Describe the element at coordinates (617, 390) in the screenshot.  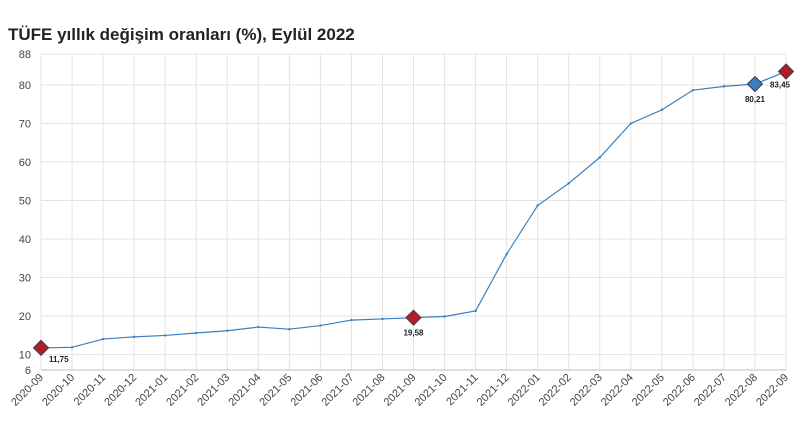
I see `x-tick-label: 2022-04` at that location.